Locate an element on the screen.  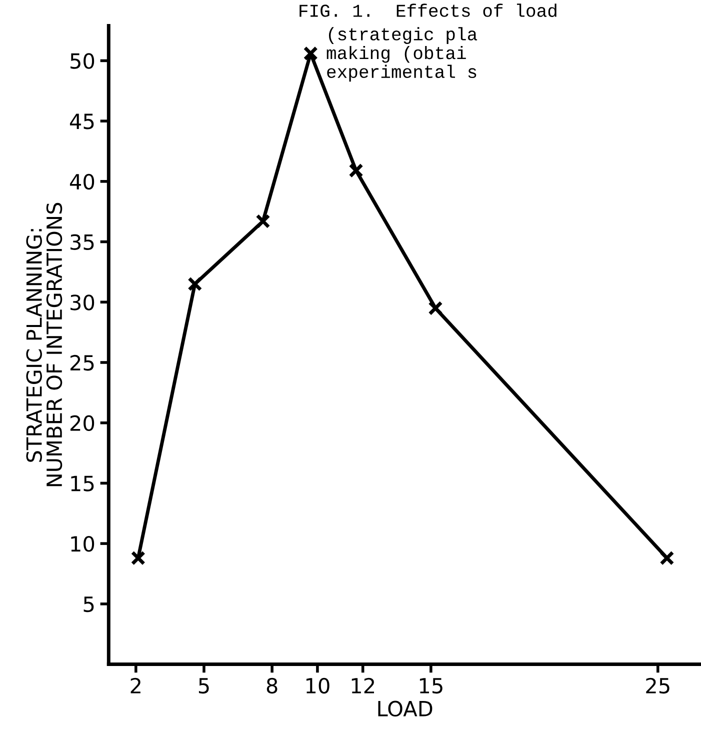
y-axis-title: STRATEGIC PLANNING: NUMBER OF INTEGRATIONS is located at coordinates (44, 344).